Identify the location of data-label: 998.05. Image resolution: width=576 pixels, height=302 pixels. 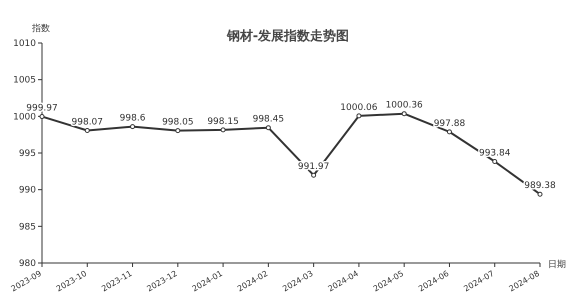
(178, 123).